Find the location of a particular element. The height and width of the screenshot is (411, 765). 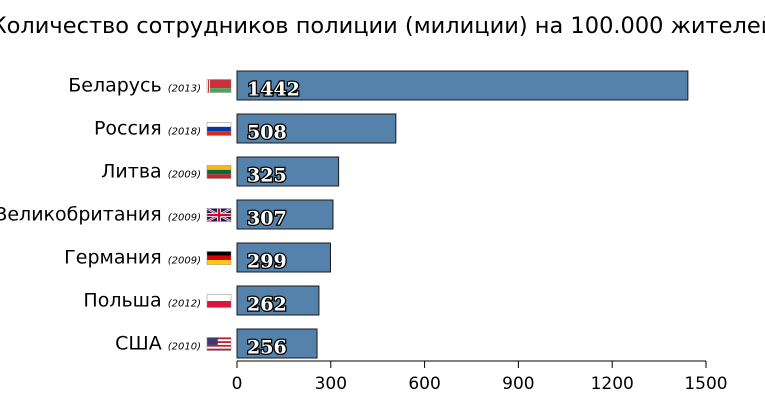

russia-flag-icon is located at coordinates (219, 129).